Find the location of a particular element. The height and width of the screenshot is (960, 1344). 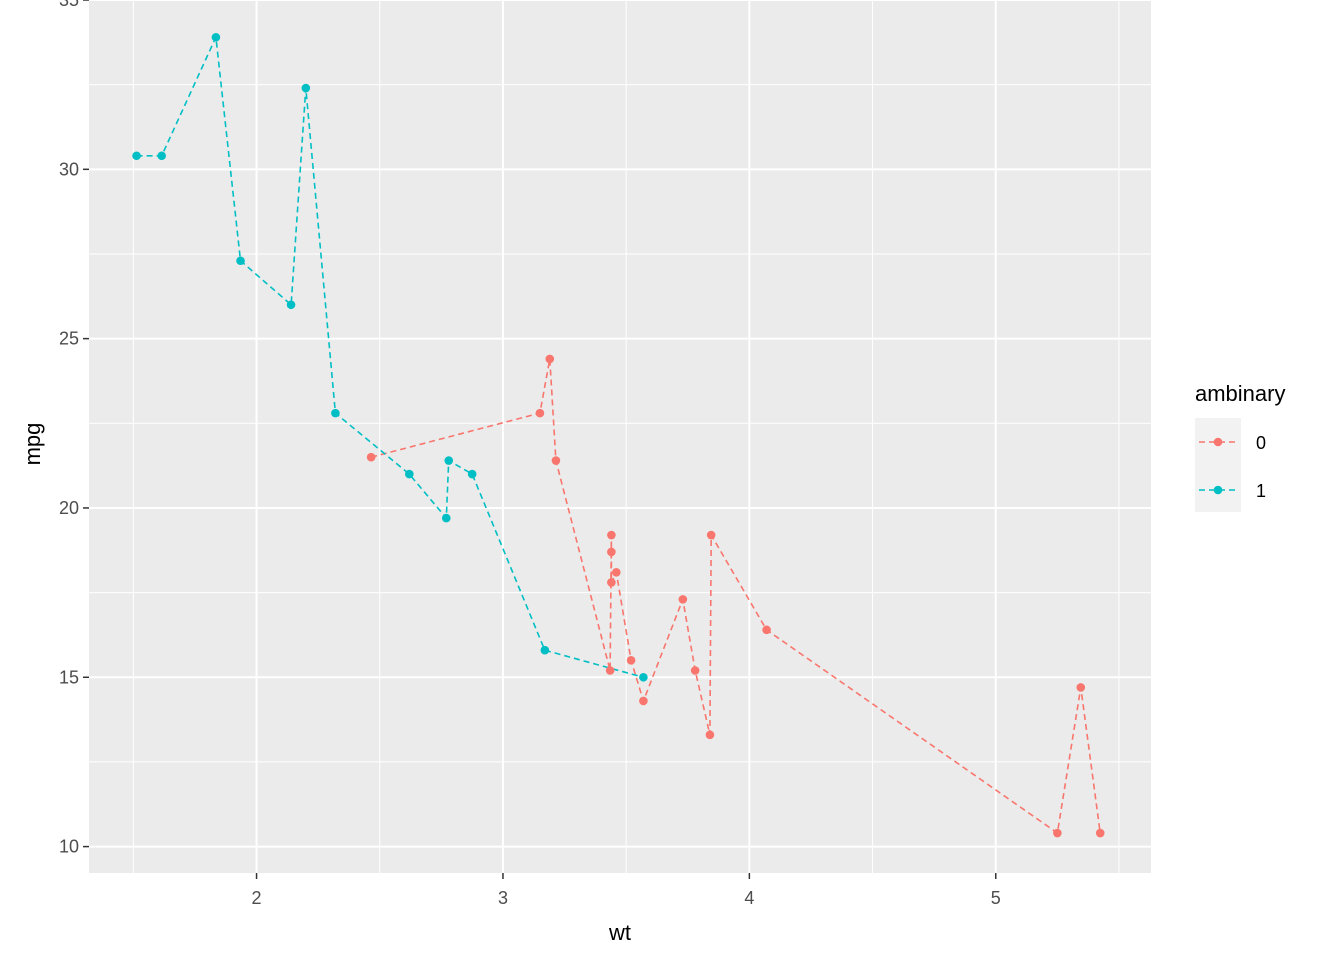

x-axis-title: wt is located at coordinates (619, 932).